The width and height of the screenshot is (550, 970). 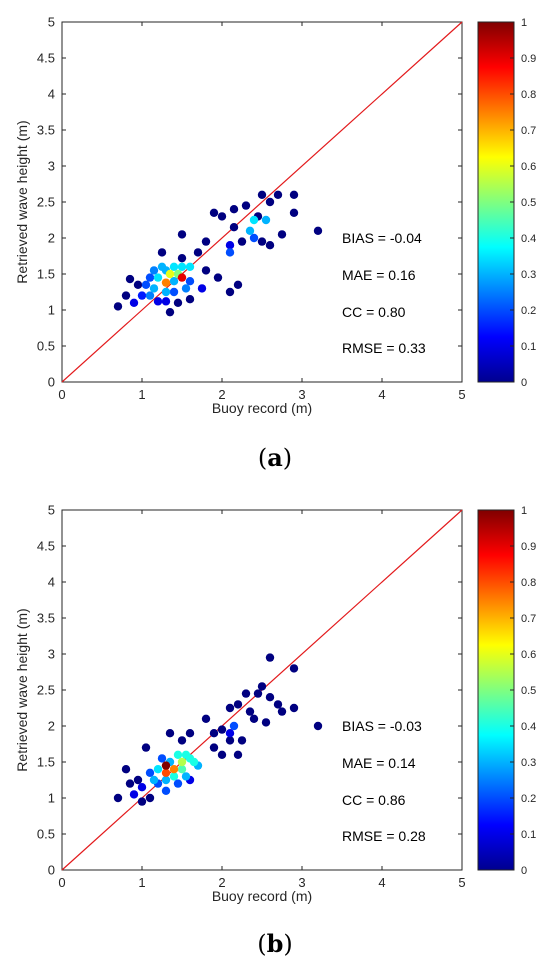 I want to click on colorbar-tick-label: 0.9, so click(x=528, y=59).